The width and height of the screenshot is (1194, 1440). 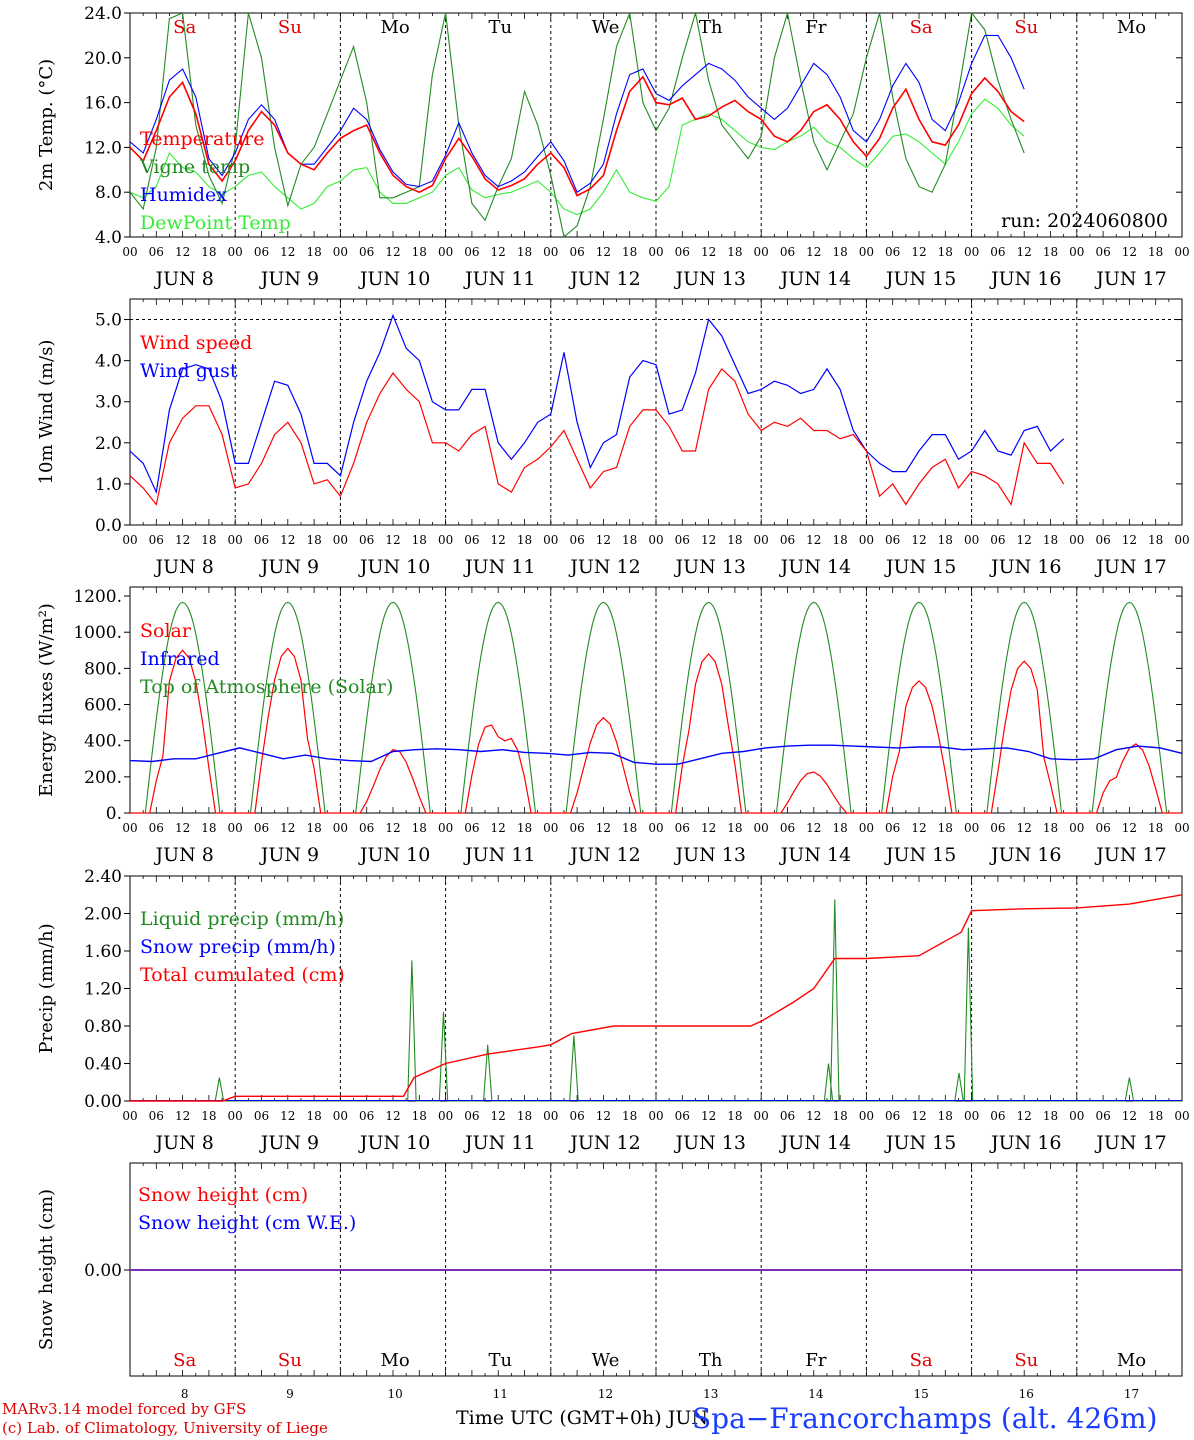 I want to click on date-label: JUN 17, so click(x=1130, y=1143).